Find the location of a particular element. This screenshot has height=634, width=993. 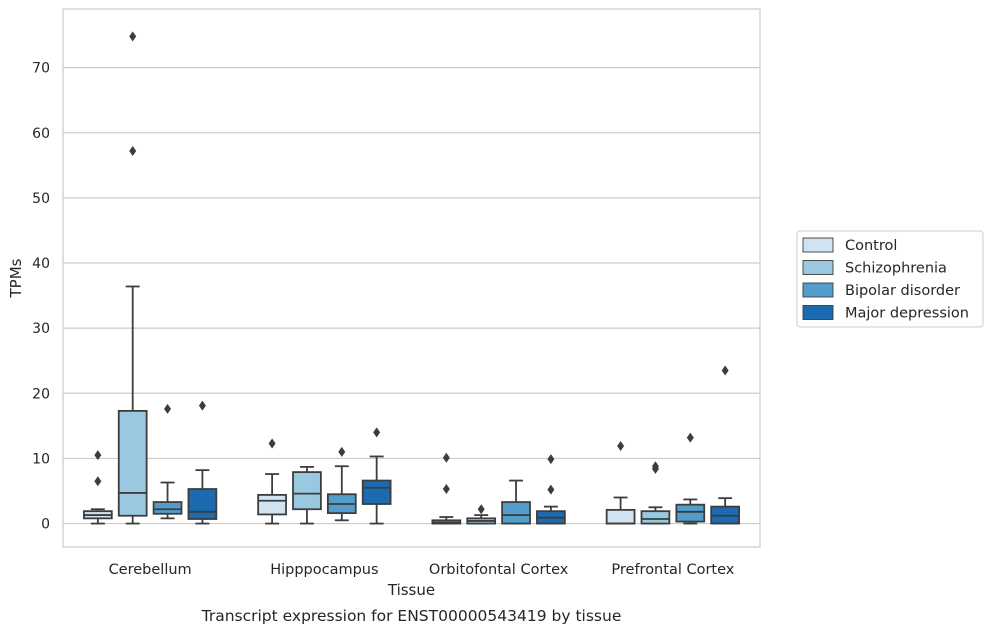

y-tick-label: 40 is located at coordinates (41, 264).